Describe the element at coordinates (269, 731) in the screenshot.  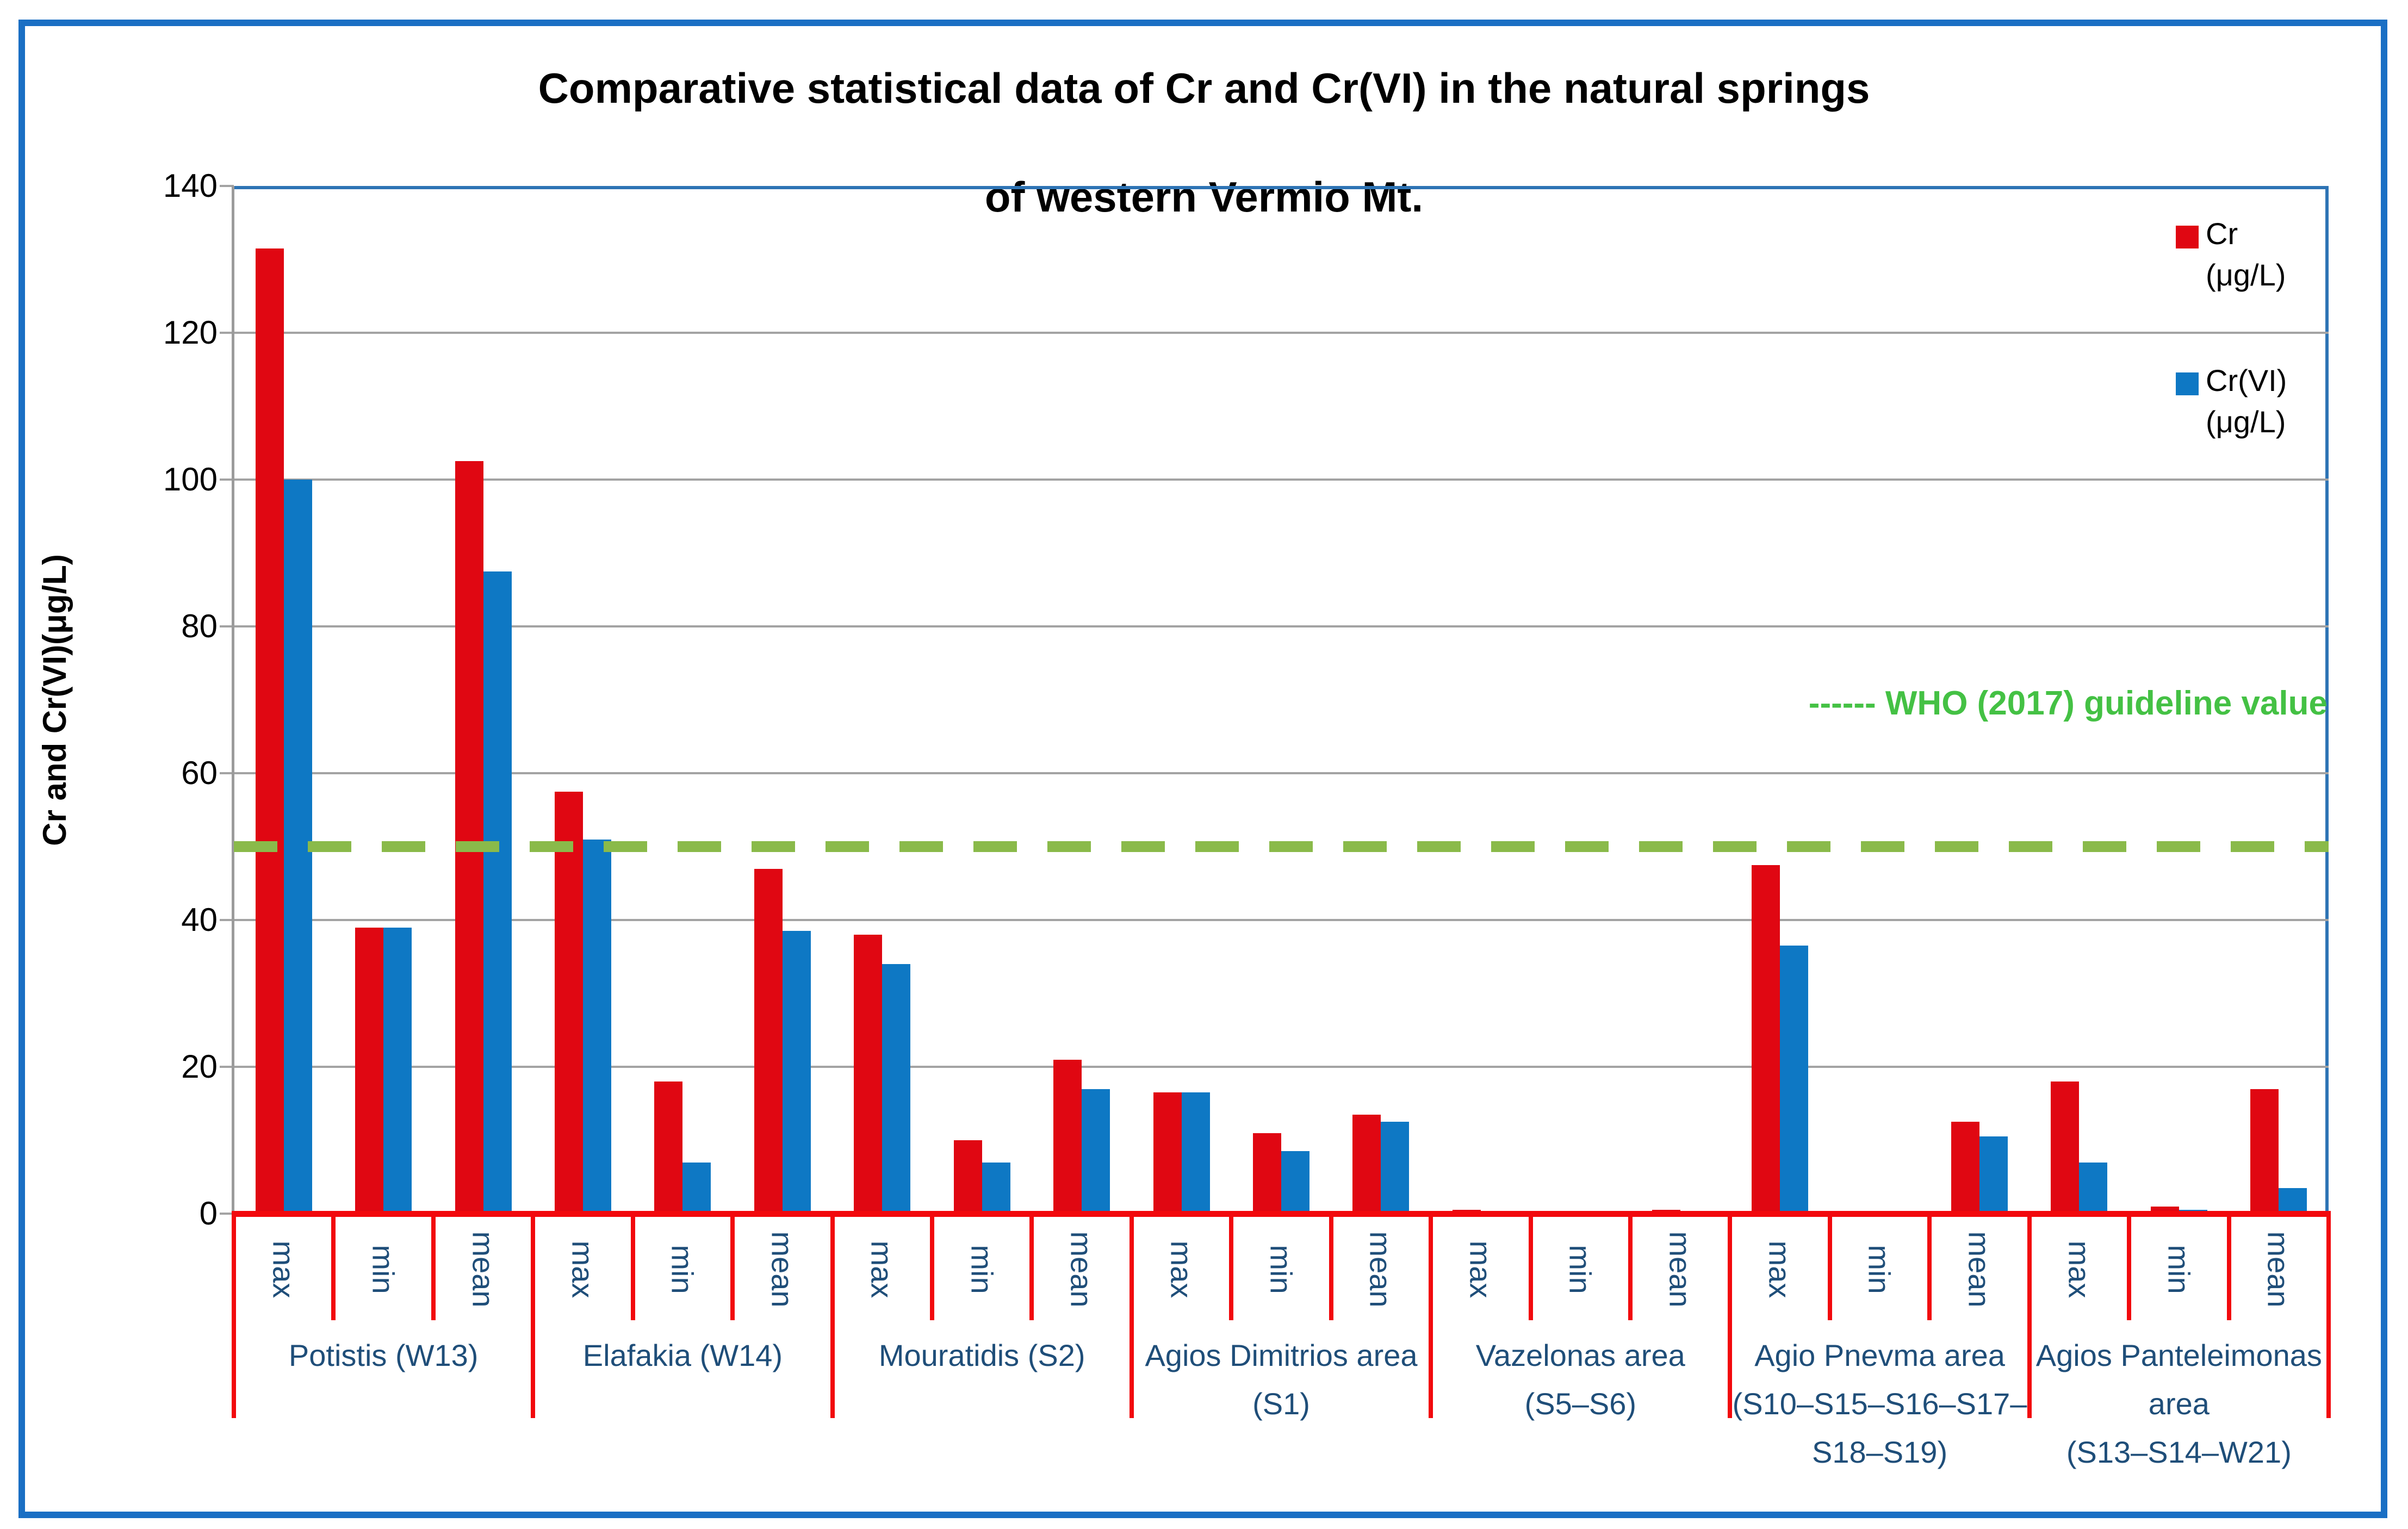
I see `bar-cr-group1-max` at that location.